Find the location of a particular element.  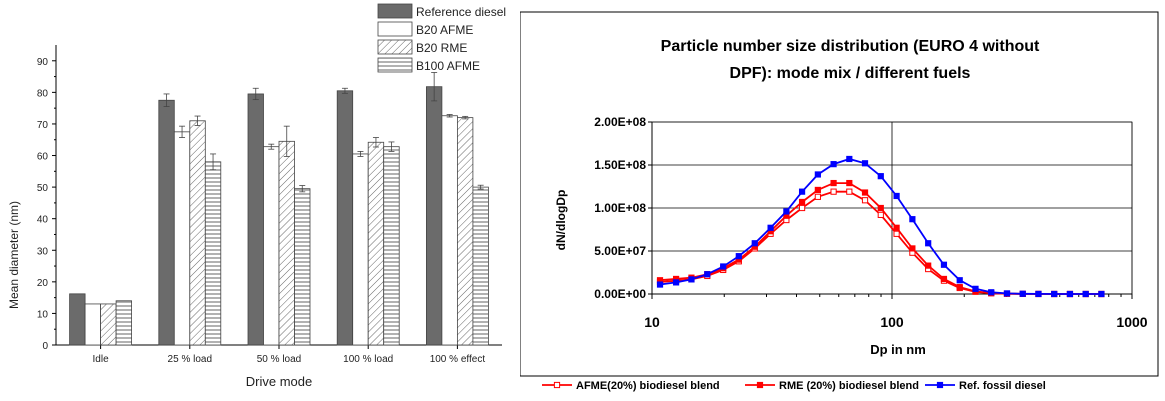

left-y-axis-title: Mean diameter (nm) is located at coordinates (14, 255).